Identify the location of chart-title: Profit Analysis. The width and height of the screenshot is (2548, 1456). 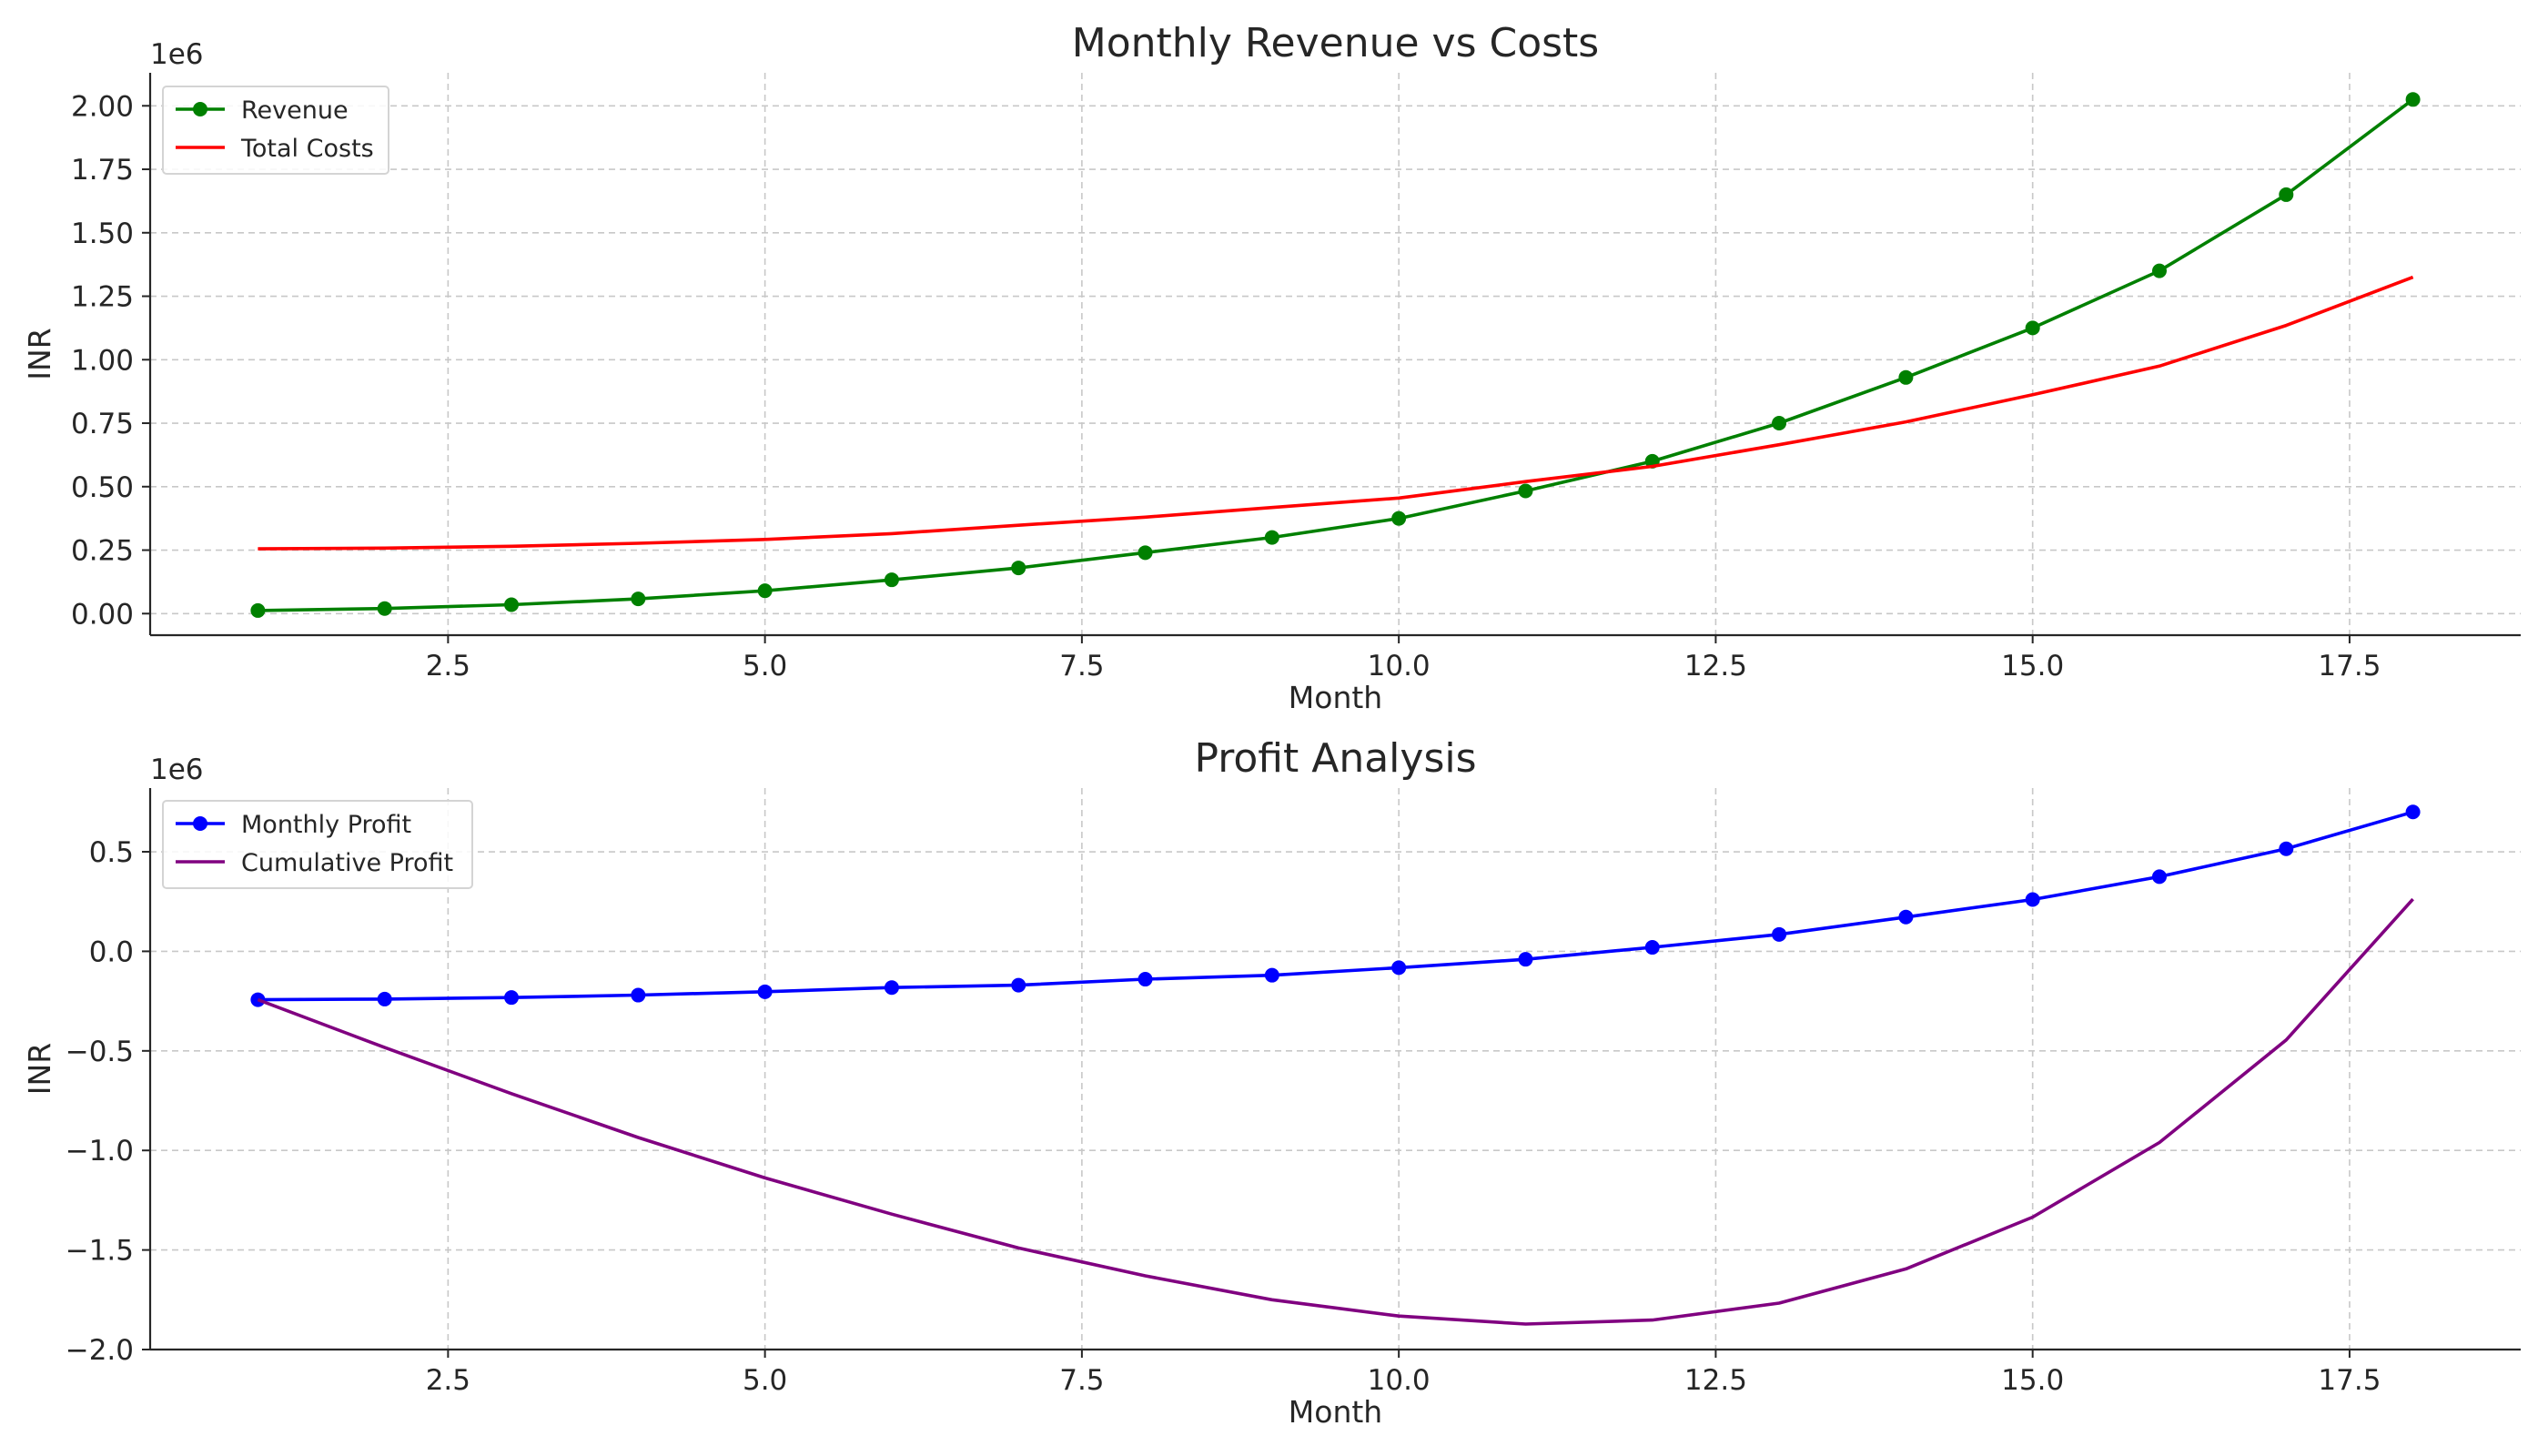
(1335, 759).